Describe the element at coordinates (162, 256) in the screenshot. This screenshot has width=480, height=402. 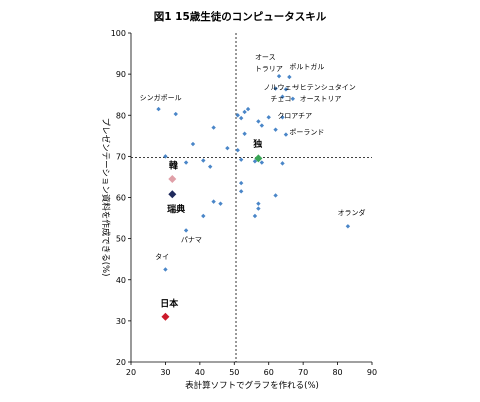
I see `point-label: タイ` at that location.